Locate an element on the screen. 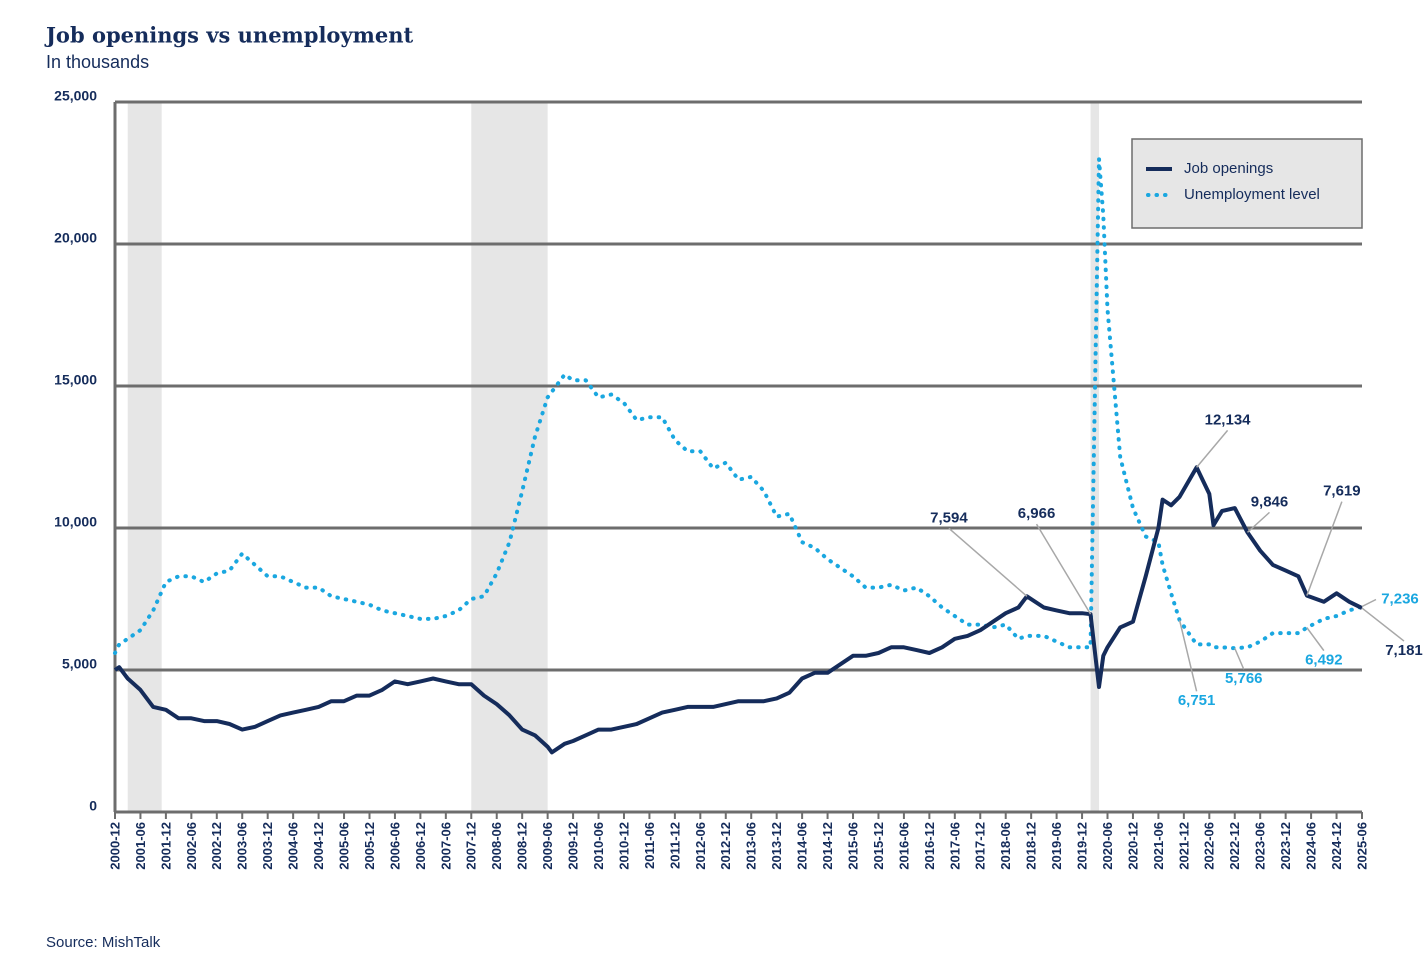  data-label: 6,751 is located at coordinates (1197, 700).